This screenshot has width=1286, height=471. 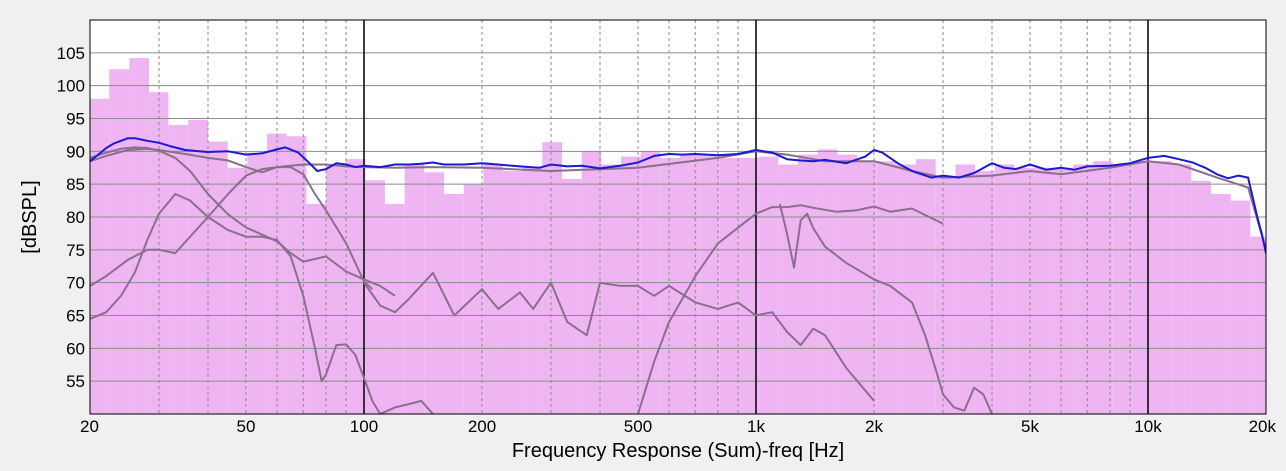 I want to click on y-tick-label: 85, so click(x=75, y=184).